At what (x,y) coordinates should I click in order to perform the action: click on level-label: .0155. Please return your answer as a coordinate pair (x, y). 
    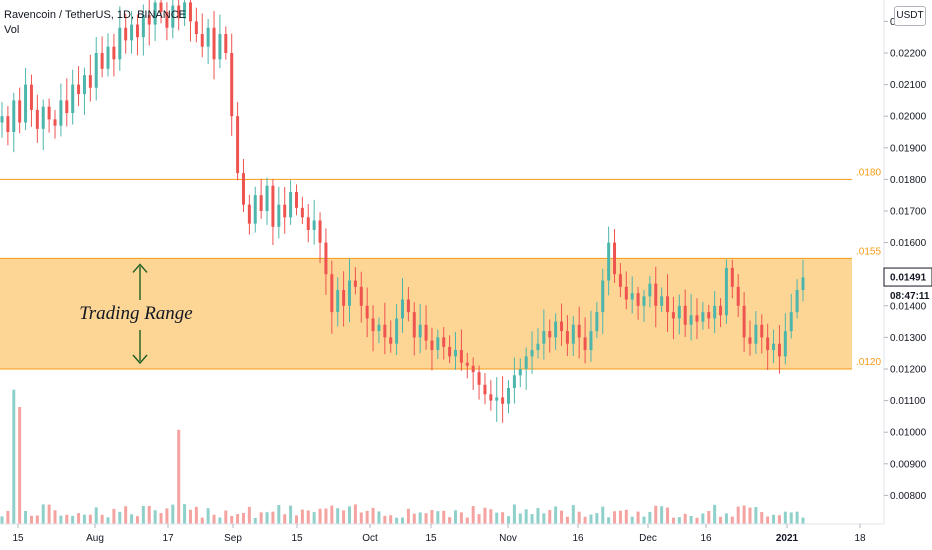
    Looking at the image, I should click on (868, 251).